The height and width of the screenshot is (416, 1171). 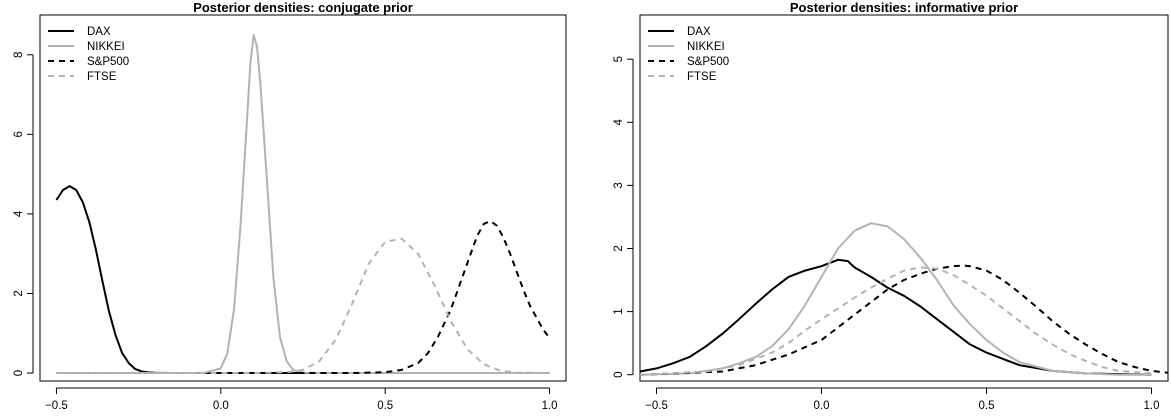 I want to click on y-tick-label: 3, so click(x=619, y=185).